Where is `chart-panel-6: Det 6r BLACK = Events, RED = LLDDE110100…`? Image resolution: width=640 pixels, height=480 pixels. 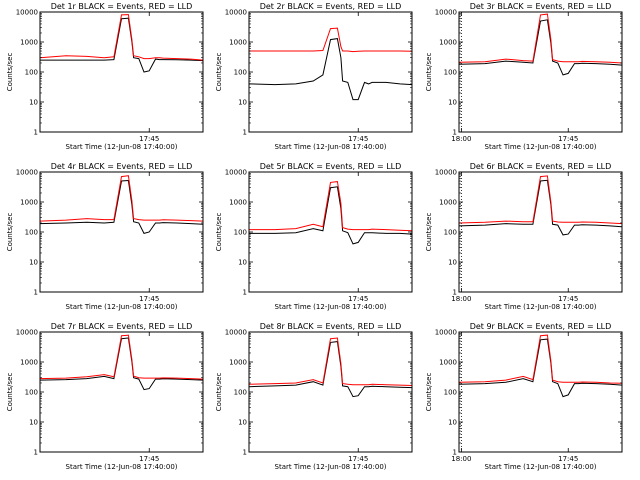
chart-panel-6: Det 6r BLACK = Events, RED = LLDDE110100… is located at coordinates (524, 236).